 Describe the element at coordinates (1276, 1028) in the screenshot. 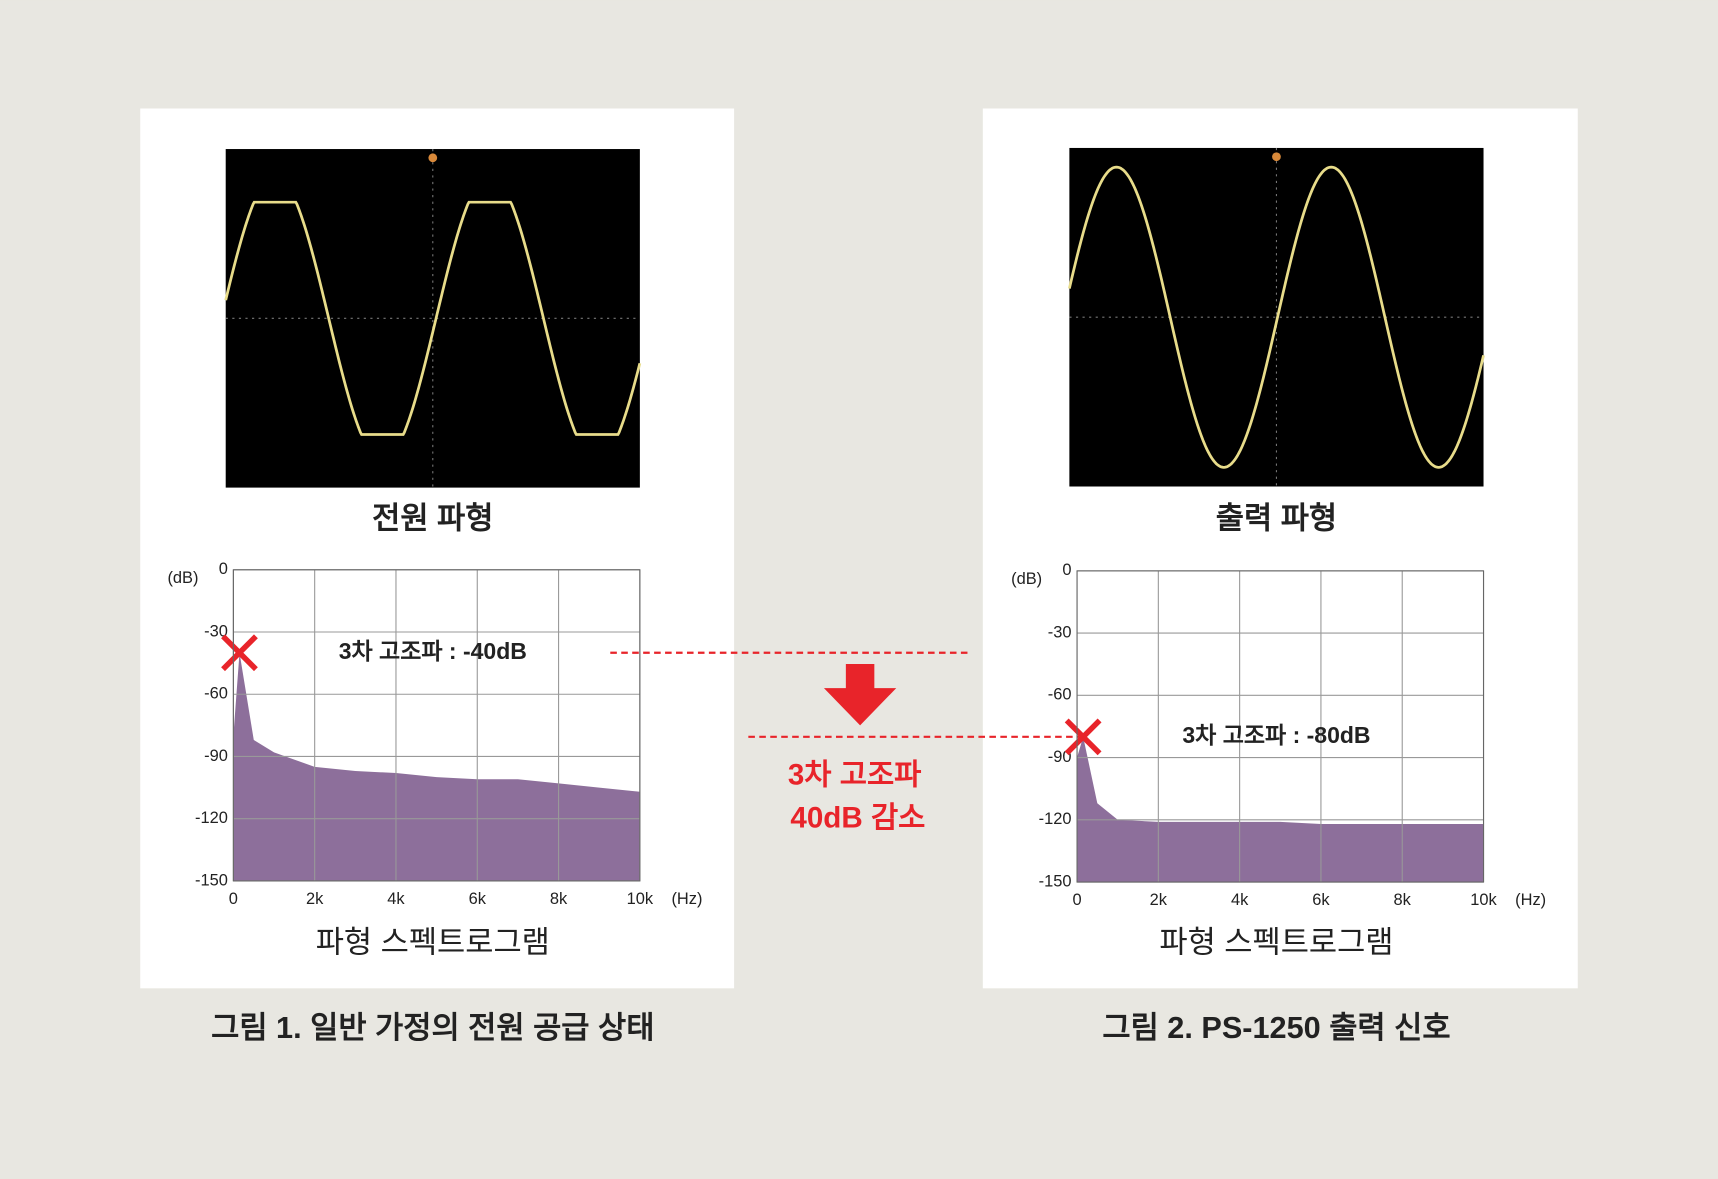

I see `caption: 그림 2. PS-1250 출력 신호` at that location.